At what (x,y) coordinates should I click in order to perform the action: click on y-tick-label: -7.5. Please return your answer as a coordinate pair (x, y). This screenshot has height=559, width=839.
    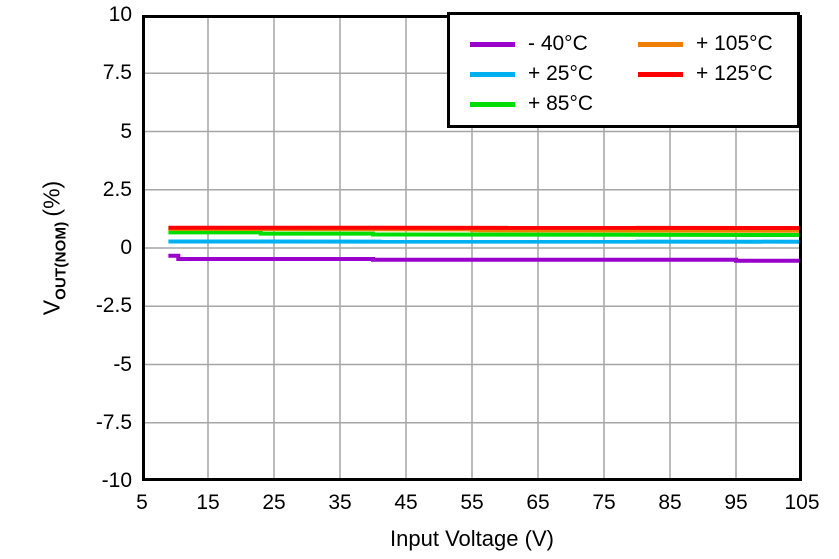
    Looking at the image, I should click on (113, 422).